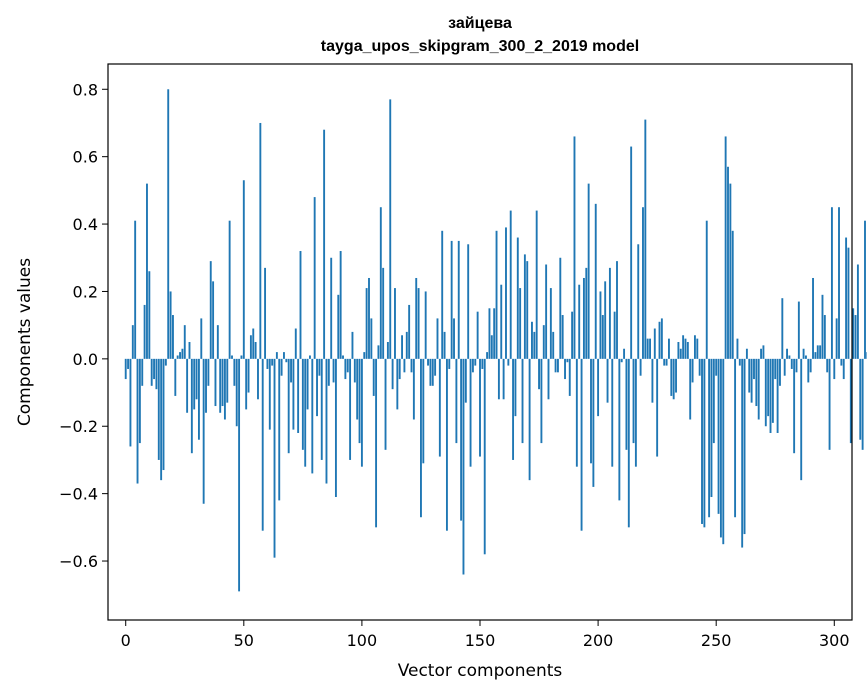 The image size is (867, 696). I want to click on y-tick-label: 0.6, so click(85, 157).